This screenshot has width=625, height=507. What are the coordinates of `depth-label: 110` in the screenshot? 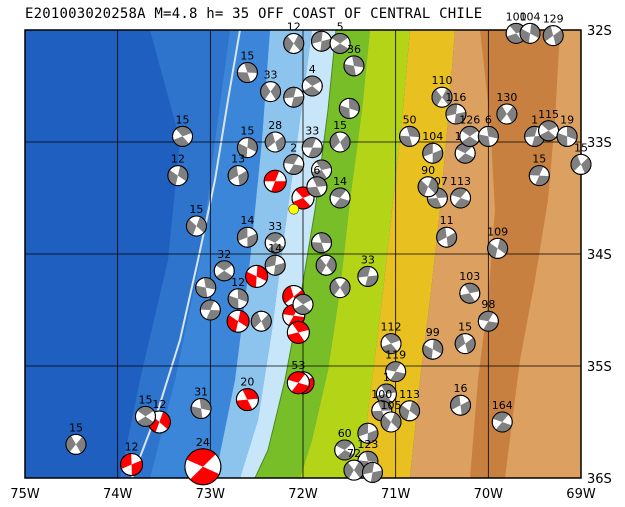 It's located at (442, 80).